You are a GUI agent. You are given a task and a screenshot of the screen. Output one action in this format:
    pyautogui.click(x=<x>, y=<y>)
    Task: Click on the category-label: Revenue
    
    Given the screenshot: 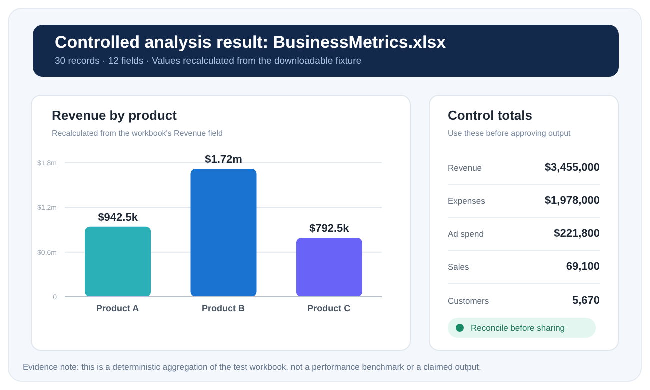 What is the action you would take?
    pyautogui.click(x=465, y=168)
    